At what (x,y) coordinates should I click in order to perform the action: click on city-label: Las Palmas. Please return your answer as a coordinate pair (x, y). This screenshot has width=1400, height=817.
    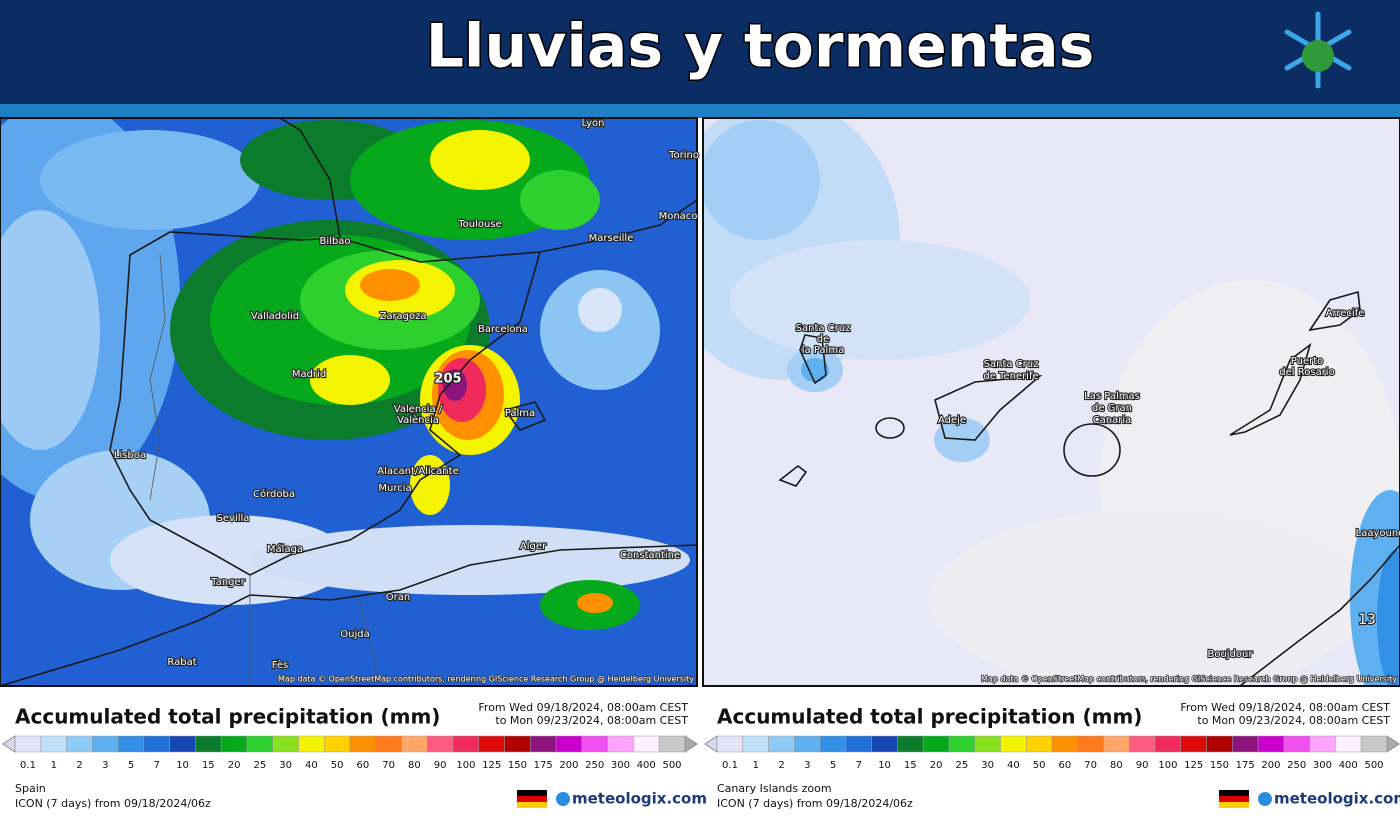
    Looking at the image, I should click on (1112, 396).